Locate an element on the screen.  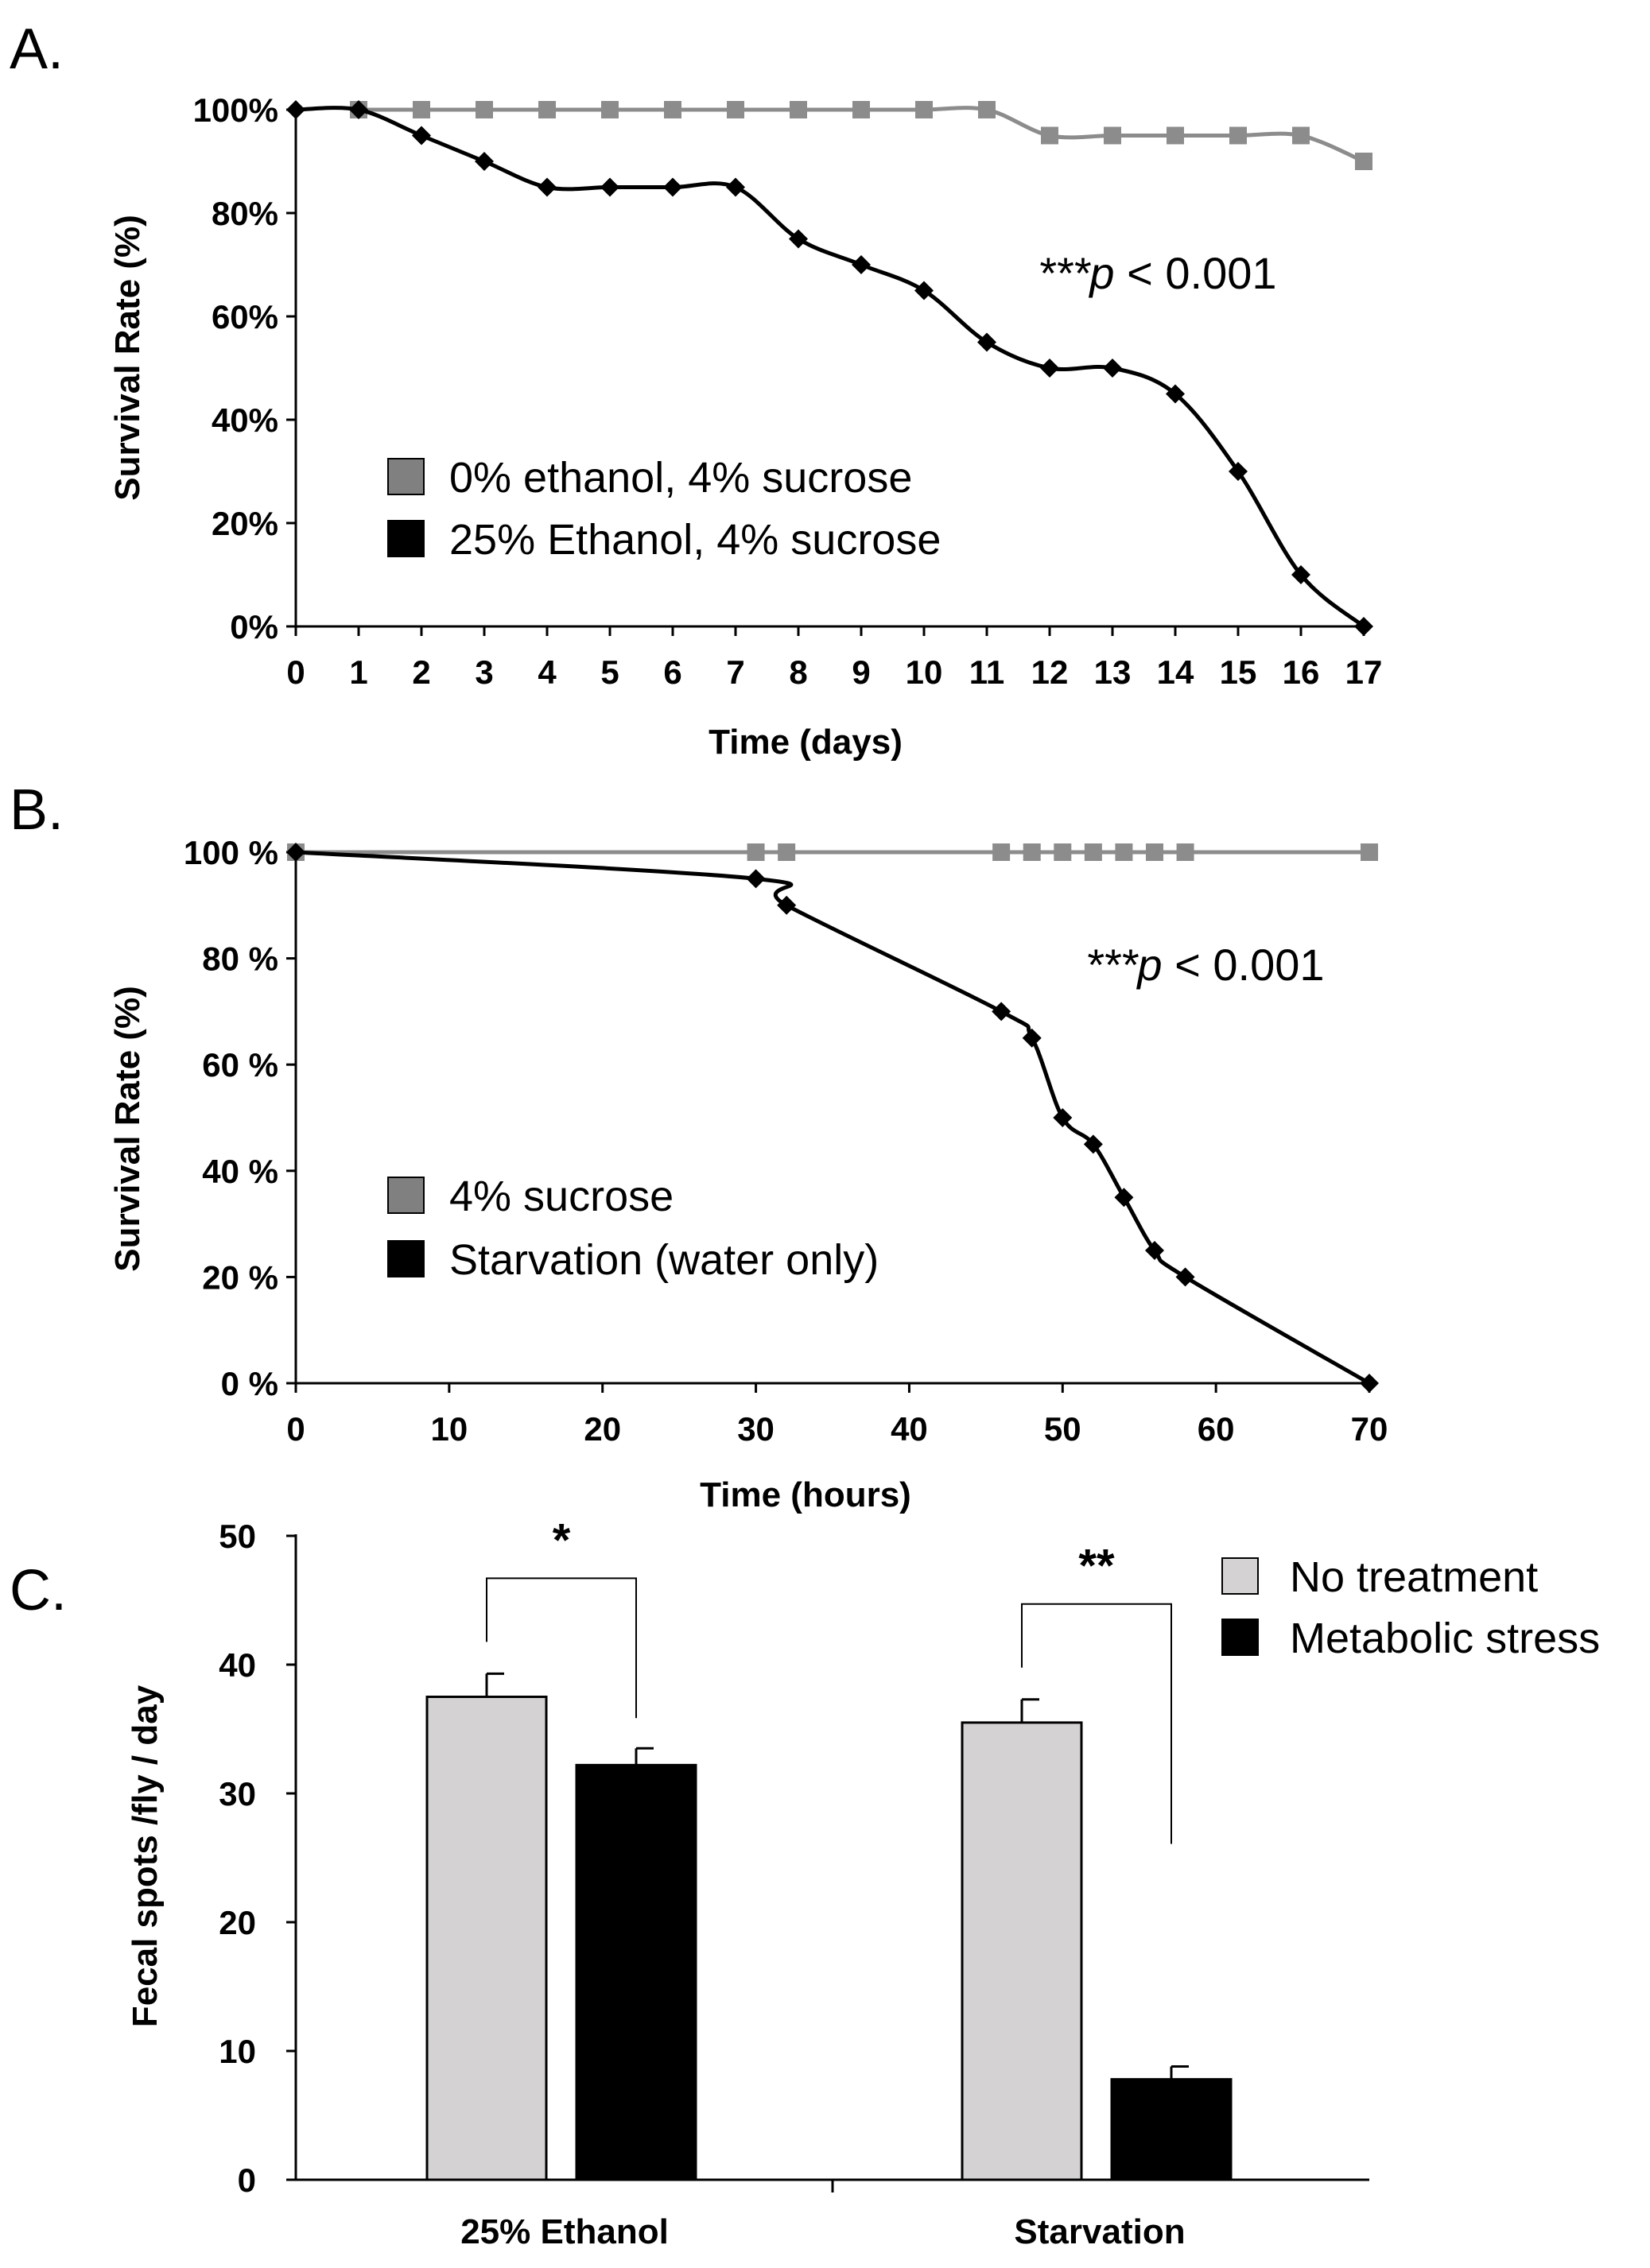
panel-c-bars: * ** is located at coordinates (829, 1847).